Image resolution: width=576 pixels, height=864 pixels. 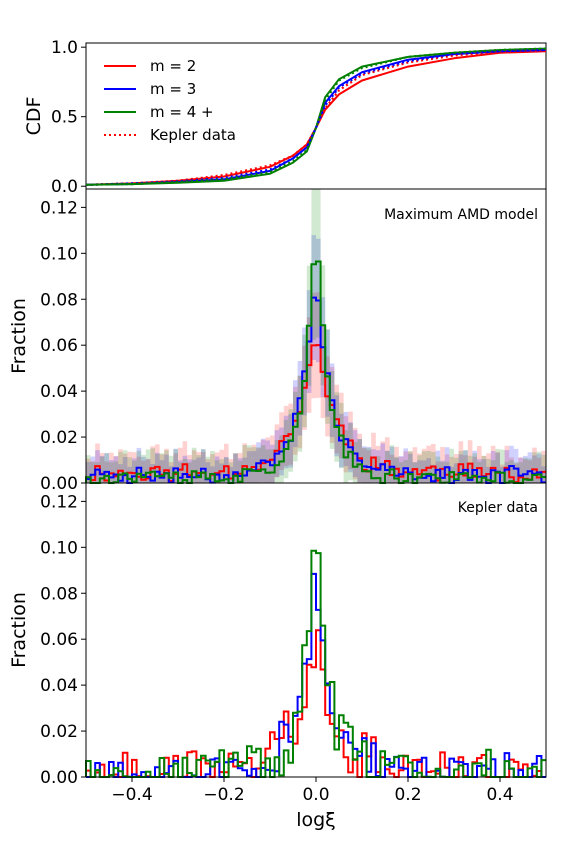 What do you see at coordinates (34, 116) in the screenshot?
I see `cdf-y-axis-label: CDF` at bounding box center [34, 116].